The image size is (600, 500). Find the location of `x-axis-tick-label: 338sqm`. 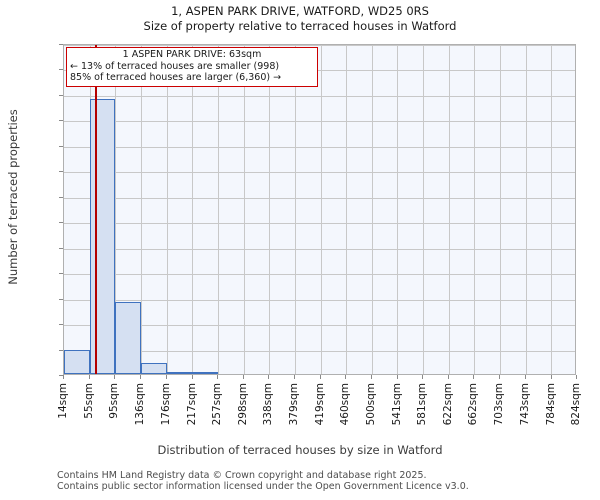

x-axis-tick-label: 338sqm is located at coordinates (268, 404).